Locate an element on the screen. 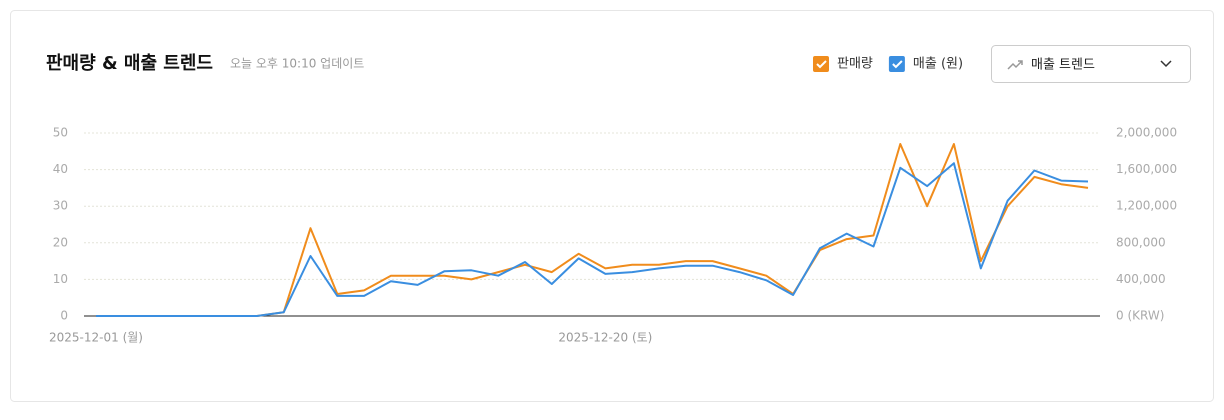 The width and height of the screenshot is (1224, 420). legend-label: 판매량 is located at coordinates (855, 64).